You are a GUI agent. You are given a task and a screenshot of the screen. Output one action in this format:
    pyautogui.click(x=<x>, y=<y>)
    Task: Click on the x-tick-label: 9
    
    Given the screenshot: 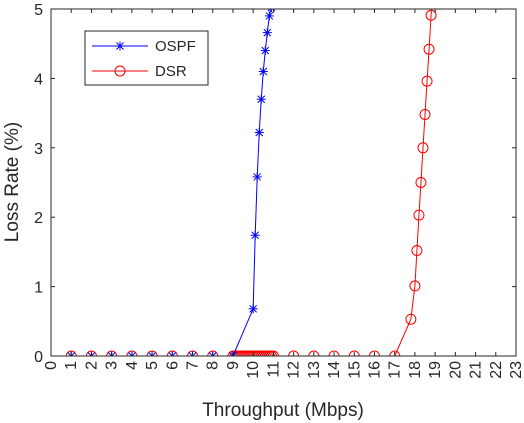 What is the action you would take?
    pyautogui.click(x=233, y=365)
    